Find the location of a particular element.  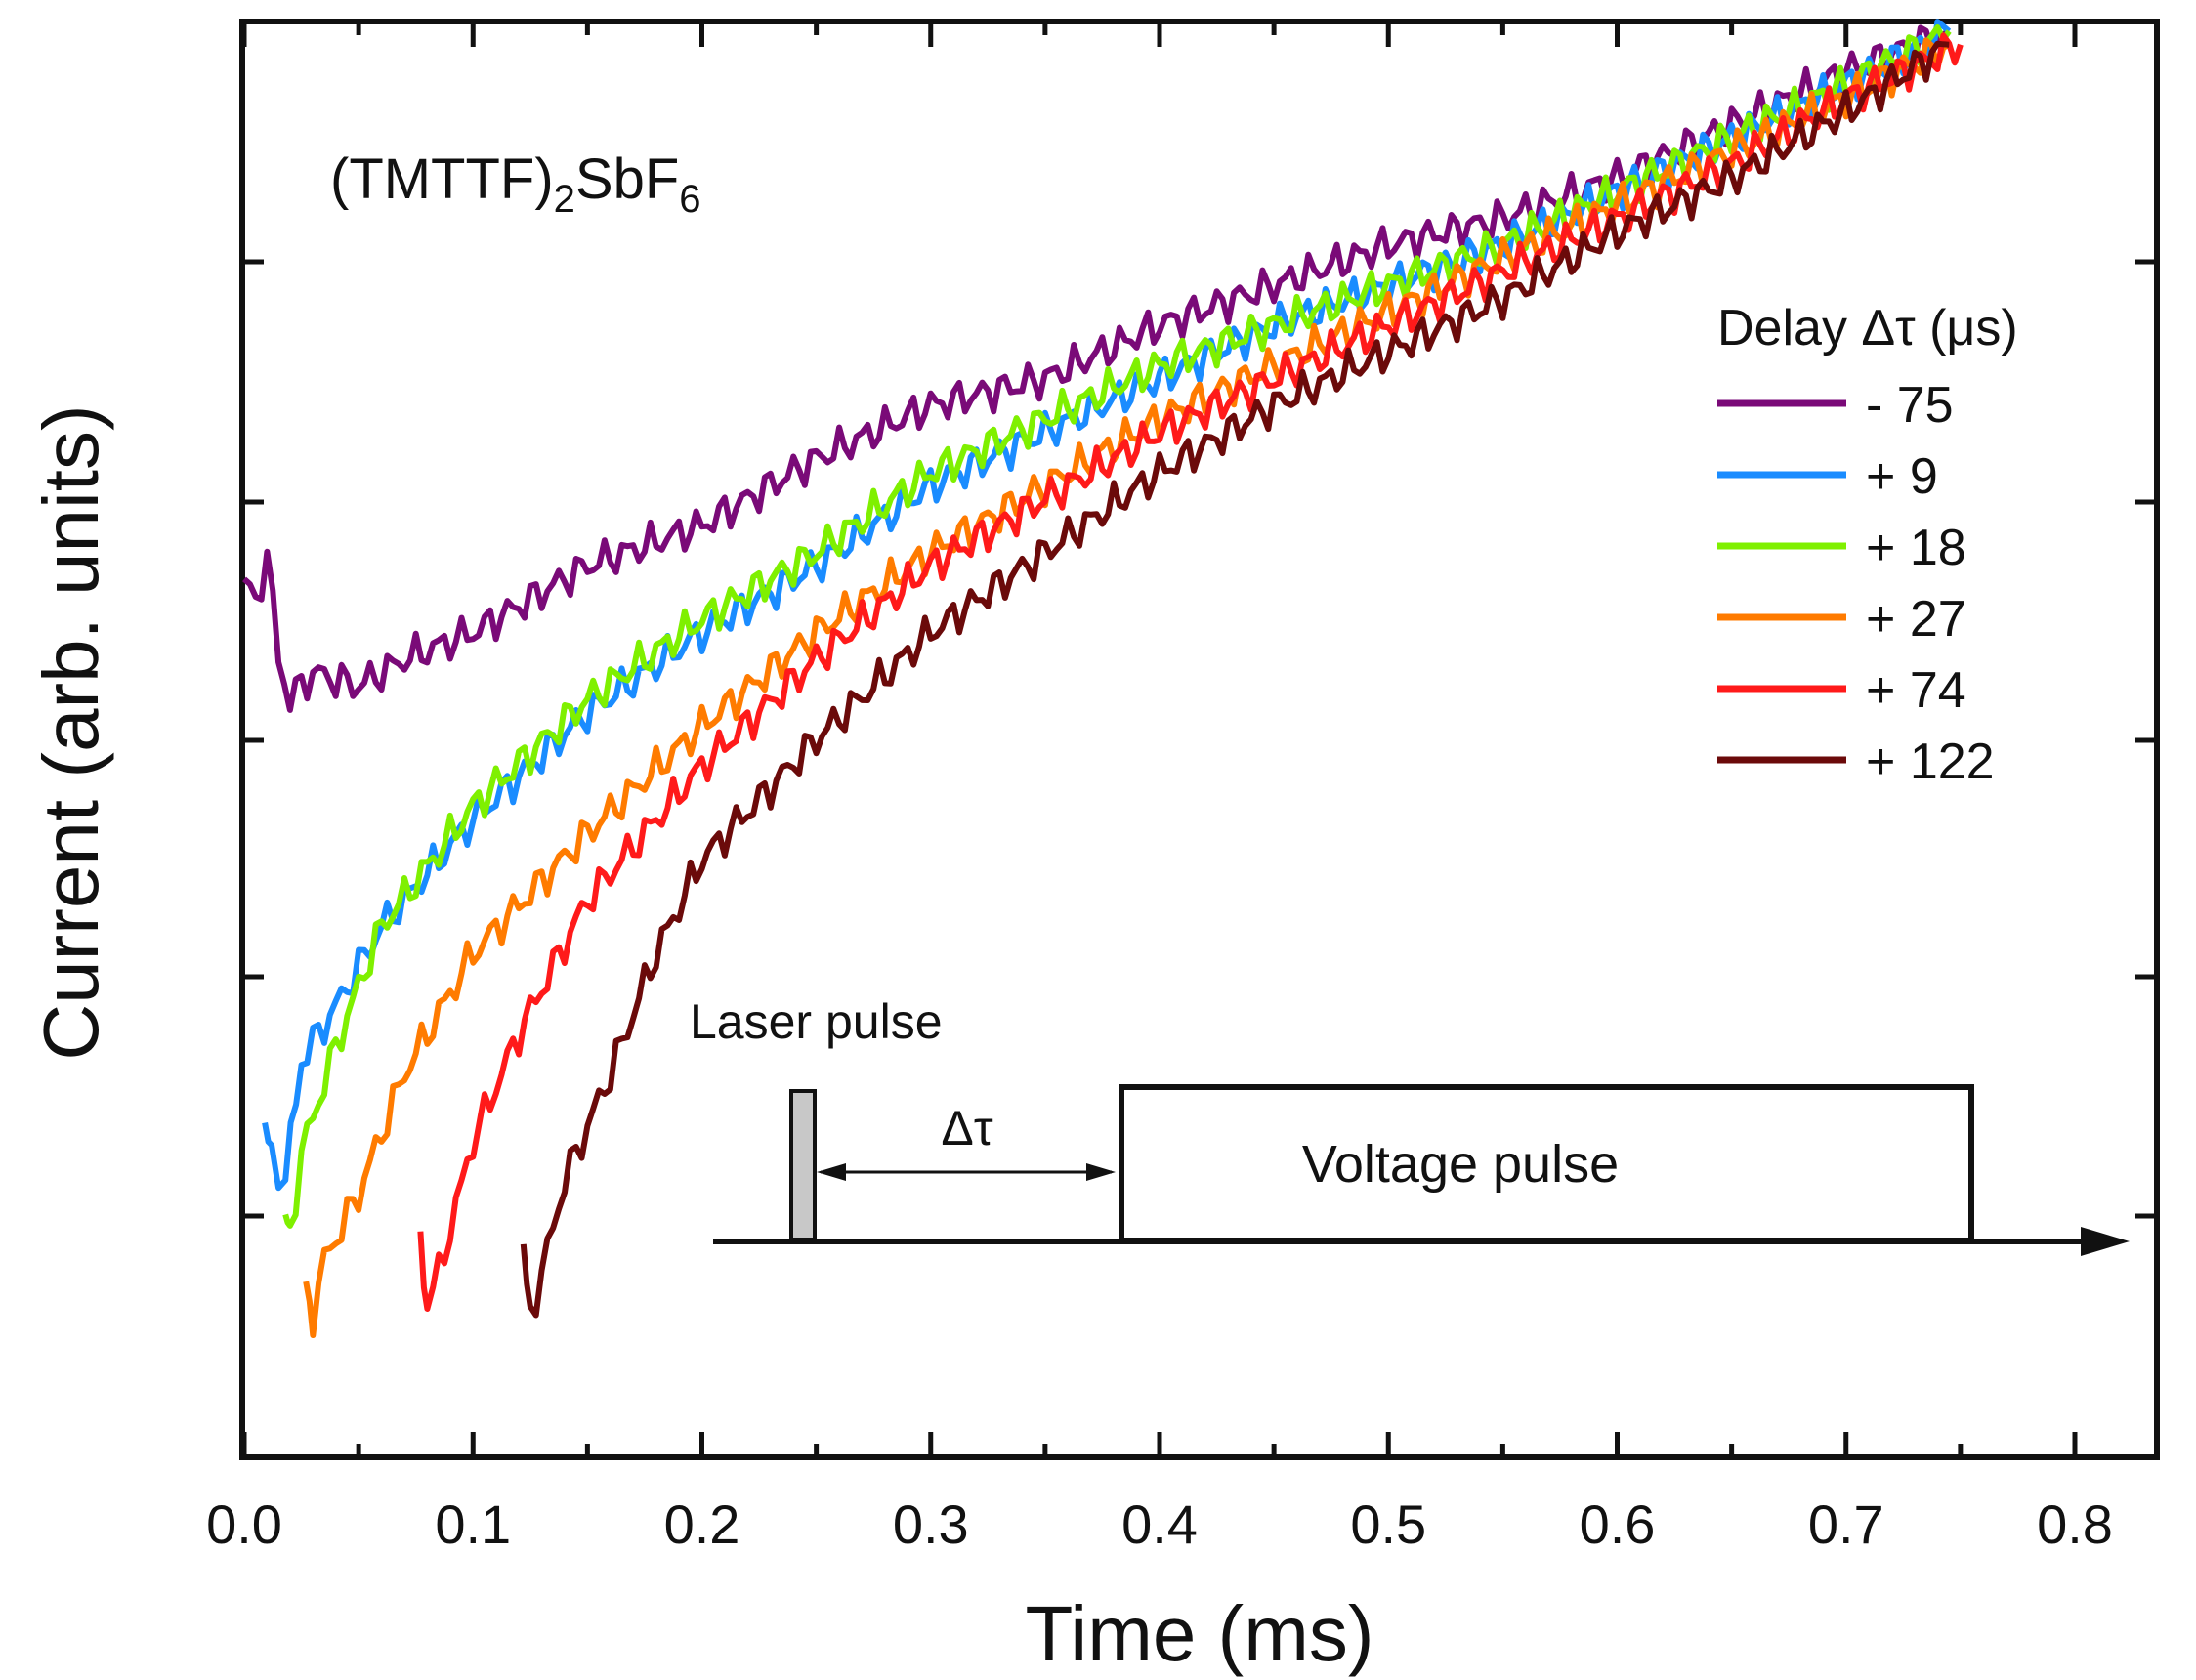

legend-label: + 9 is located at coordinates (1902, 476).